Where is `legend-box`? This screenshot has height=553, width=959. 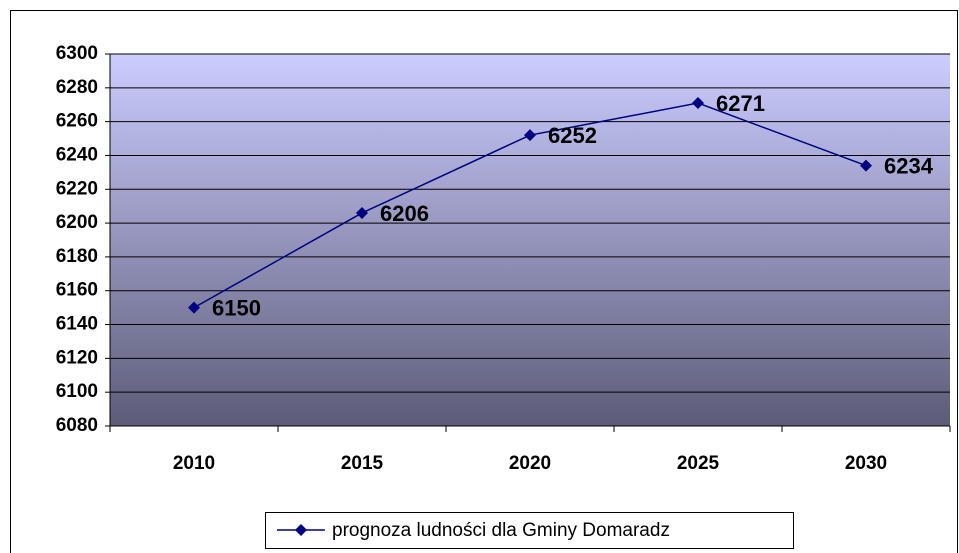
legend-box is located at coordinates (529, 530).